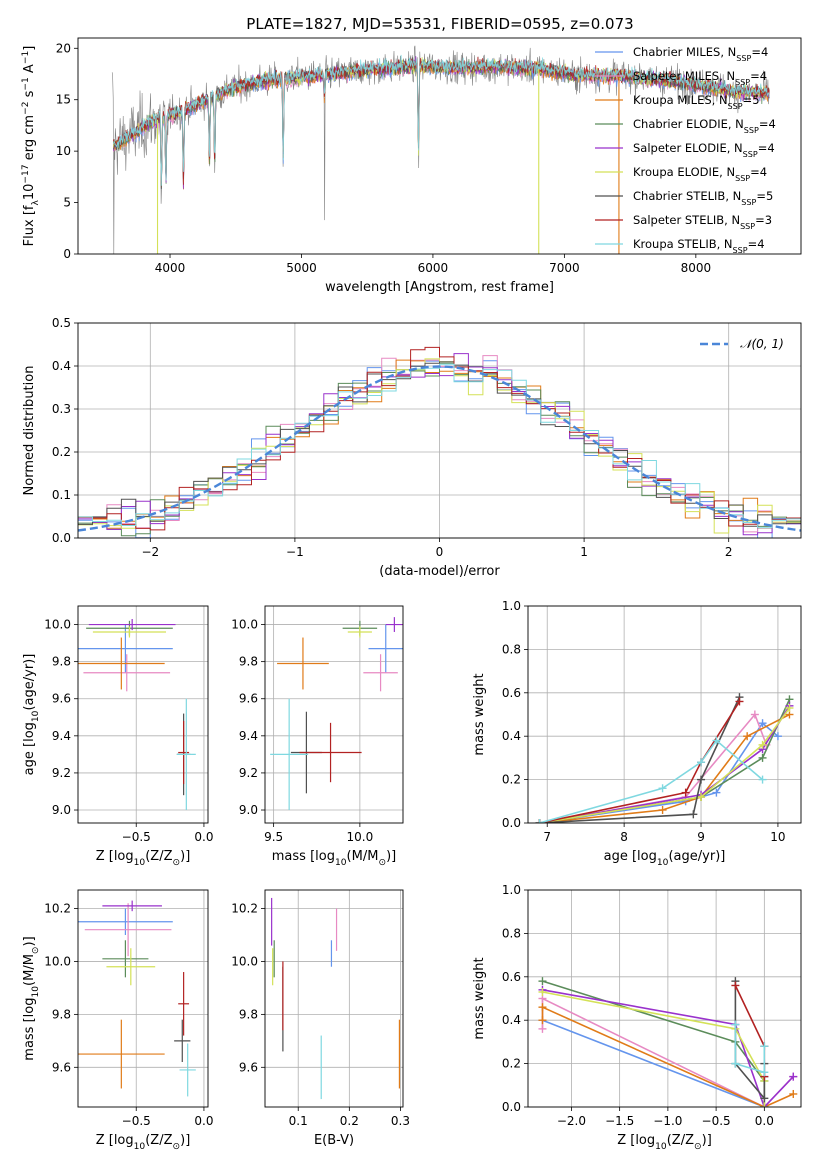  What do you see at coordinates (624, 837) in the screenshot?
I see `weight-vs-age-xtick-label-1: 8` at bounding box center [624, 837].